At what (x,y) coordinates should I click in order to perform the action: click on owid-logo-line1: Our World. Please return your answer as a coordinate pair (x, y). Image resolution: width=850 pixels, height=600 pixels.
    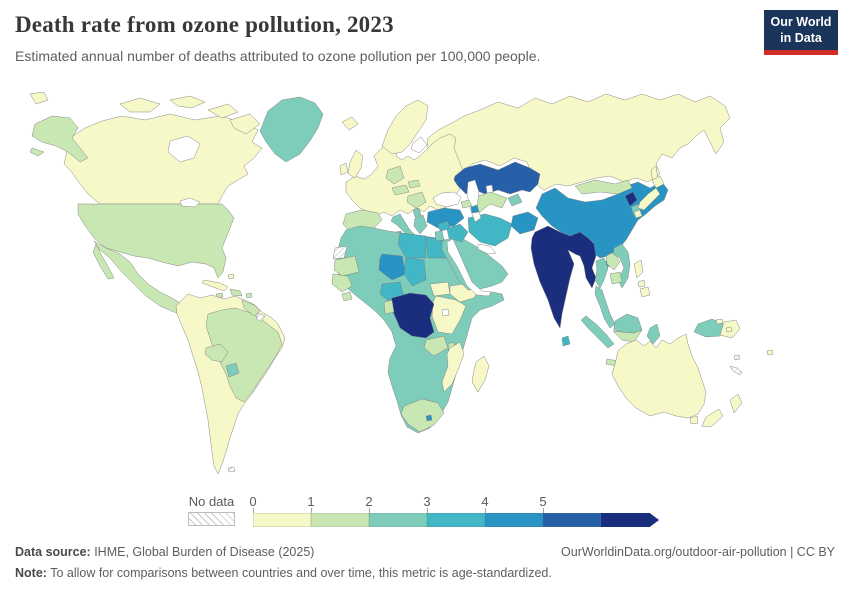
    Looking at the image, I should click on (801, 22).